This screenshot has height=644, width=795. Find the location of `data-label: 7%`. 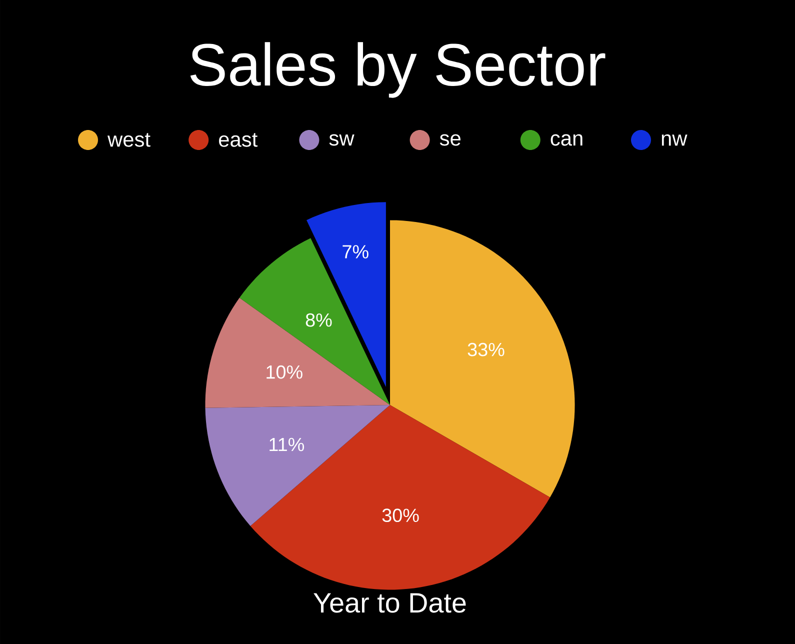

data-label: 7% is located at coordinates (355, 251).